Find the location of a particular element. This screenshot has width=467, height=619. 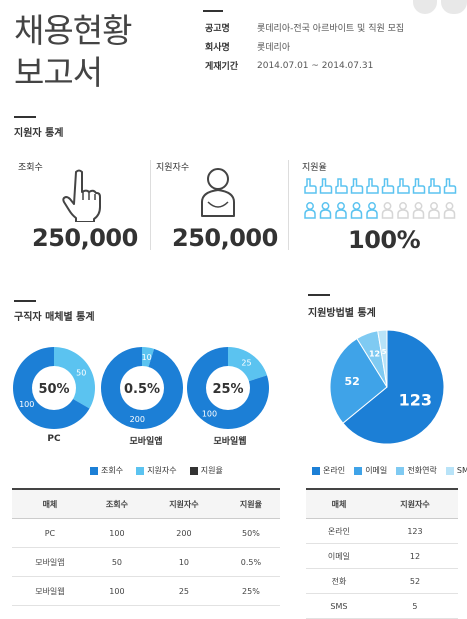

table-cell: SMS is located at coordinates (339, 606).